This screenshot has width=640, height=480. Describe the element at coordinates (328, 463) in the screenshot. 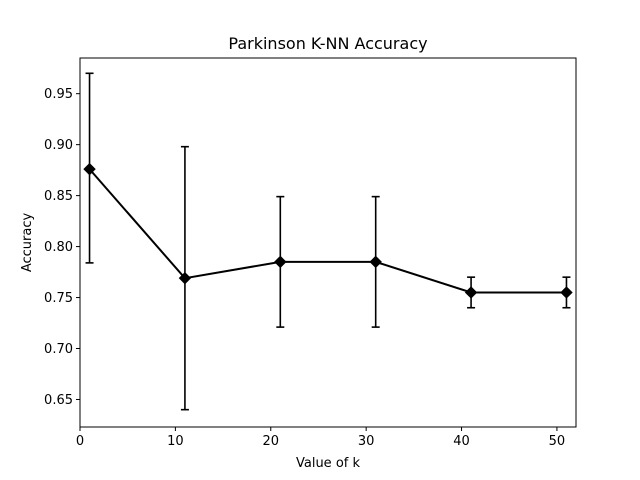

I see `x-axis-label: Value of k` at that location.